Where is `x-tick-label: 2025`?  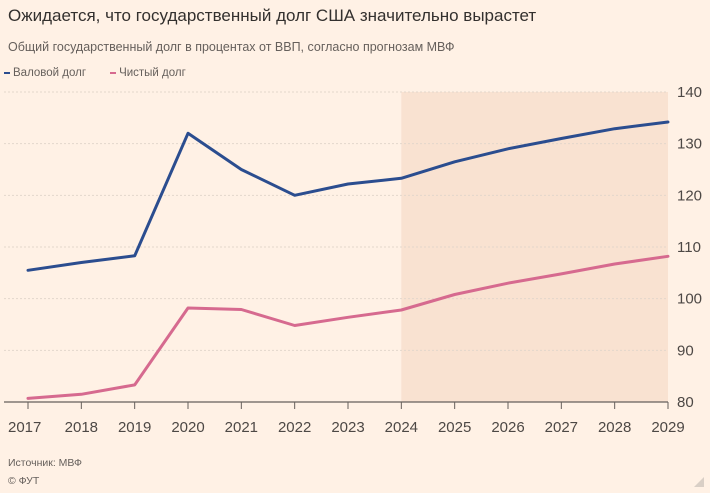
x-tick-label: 2025 is located at coordinates (454, 427).